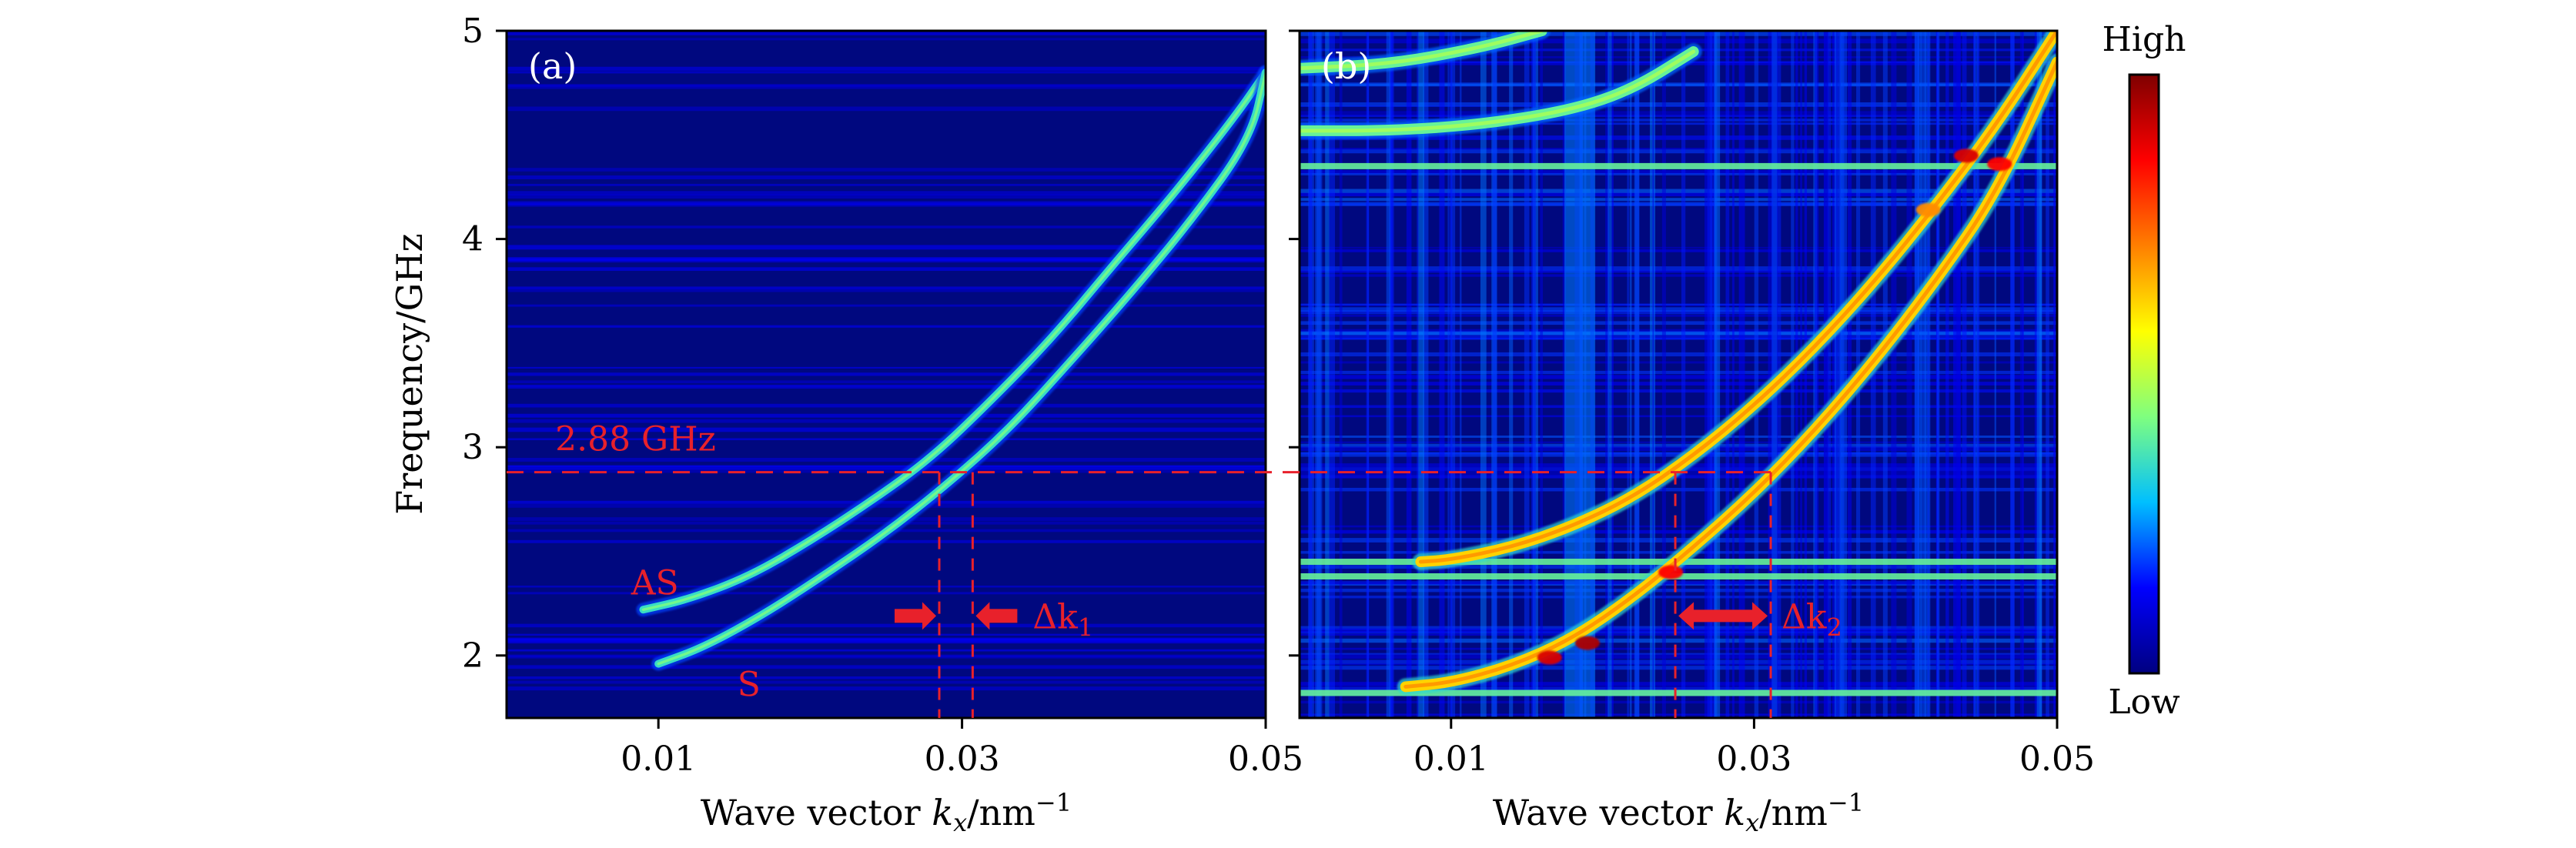 The width and height of the screenshot is (2576, 848). What do you see at coordinates (553, 66) in the screenshot?
I see `panel-a-label: (a)` at bounding box center [553, 66].